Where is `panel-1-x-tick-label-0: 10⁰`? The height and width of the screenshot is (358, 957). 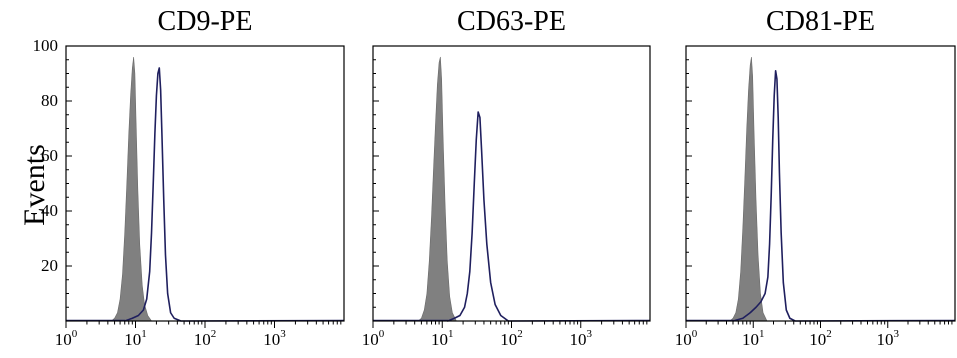 panel-1-x-tick-label-0: 10⁰ is located at coordinates (66, 338).